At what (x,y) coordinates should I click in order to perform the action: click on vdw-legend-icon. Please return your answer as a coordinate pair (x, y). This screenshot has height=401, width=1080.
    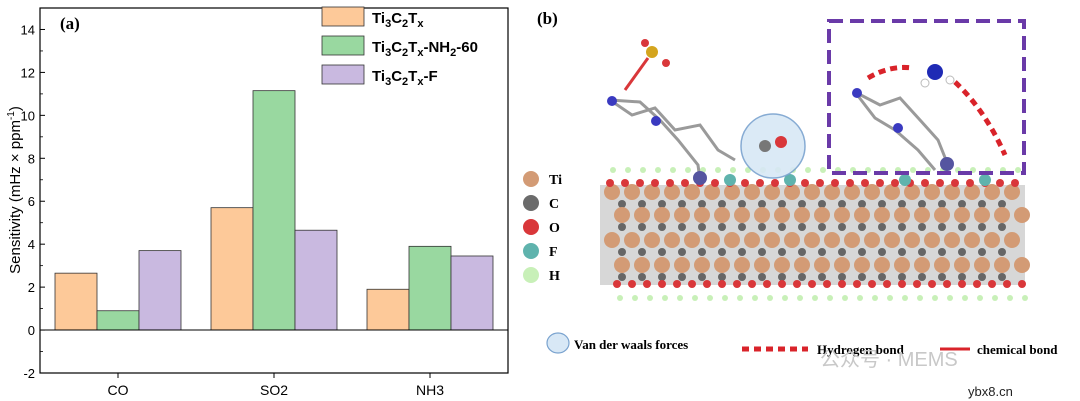
    Looking at the image, I should click on (558, 343).